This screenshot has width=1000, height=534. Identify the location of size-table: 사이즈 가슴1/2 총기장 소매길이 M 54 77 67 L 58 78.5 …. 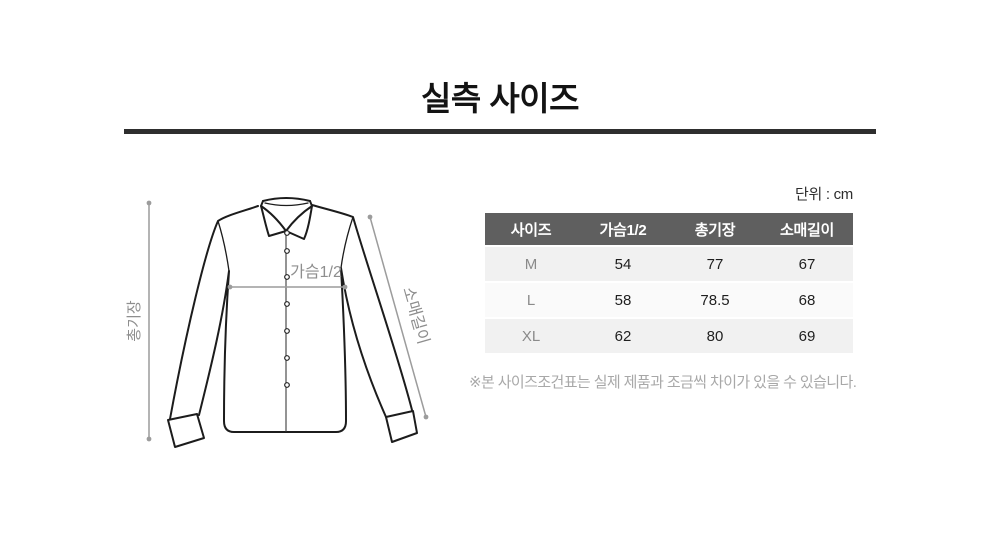
(669, 283).